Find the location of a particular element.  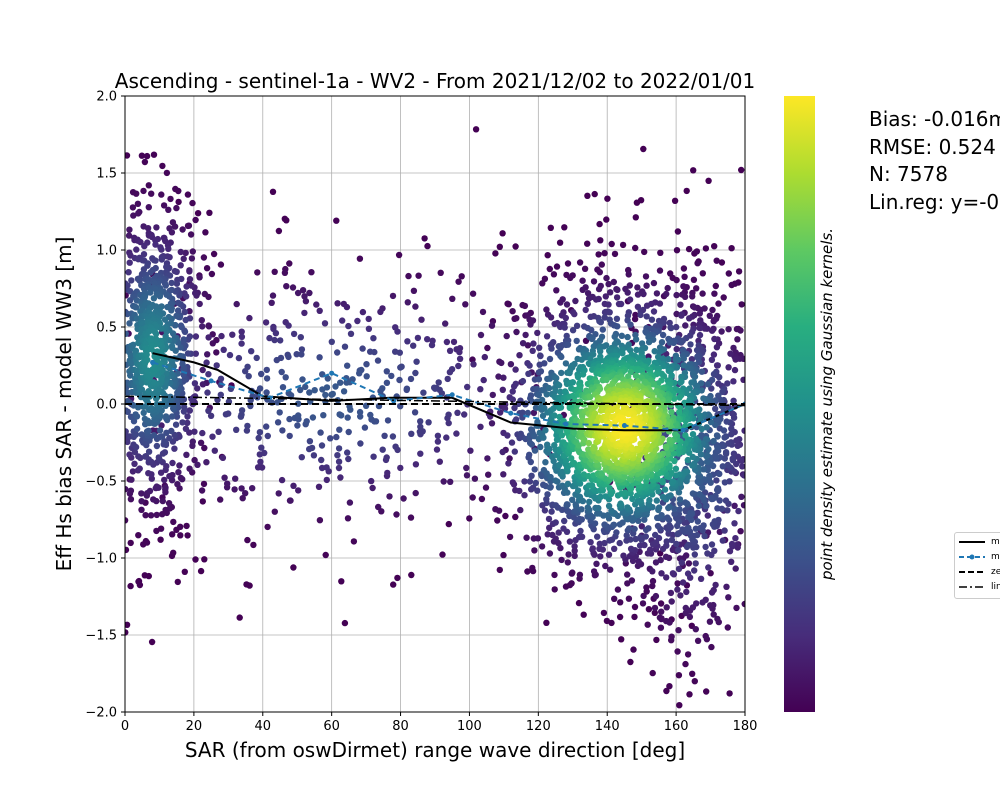

x-tick-label: 40 is located at coordinates (263, 726).